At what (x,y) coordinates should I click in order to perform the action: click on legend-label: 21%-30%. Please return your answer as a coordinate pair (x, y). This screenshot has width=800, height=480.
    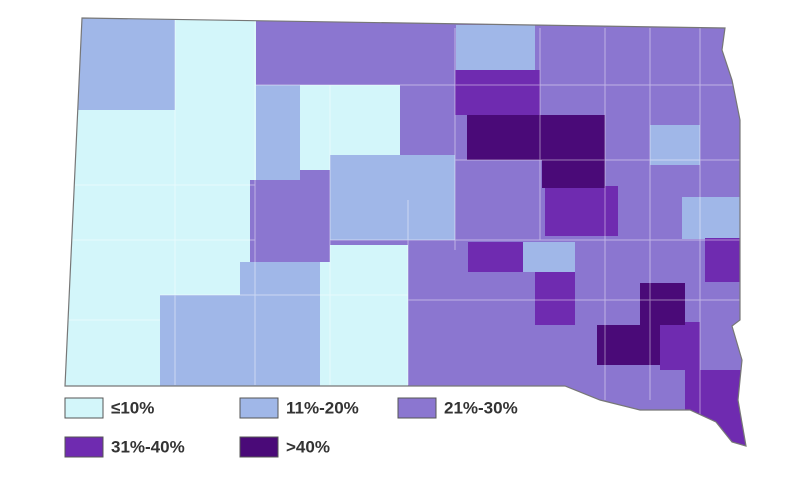
    Looking at the image, I should click on (481, 407).